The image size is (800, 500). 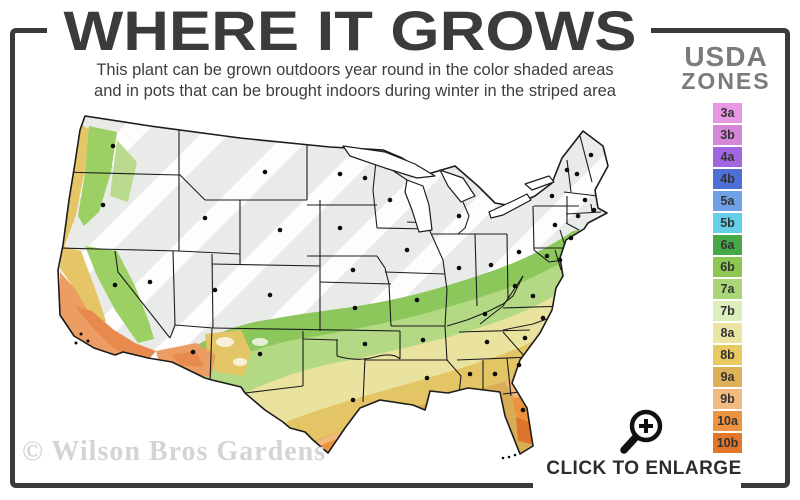 What do you see at coordinates (115, 332) in the screenshot?
I see `zone-socal-inner-salmon` at bounding box center [115, 332].